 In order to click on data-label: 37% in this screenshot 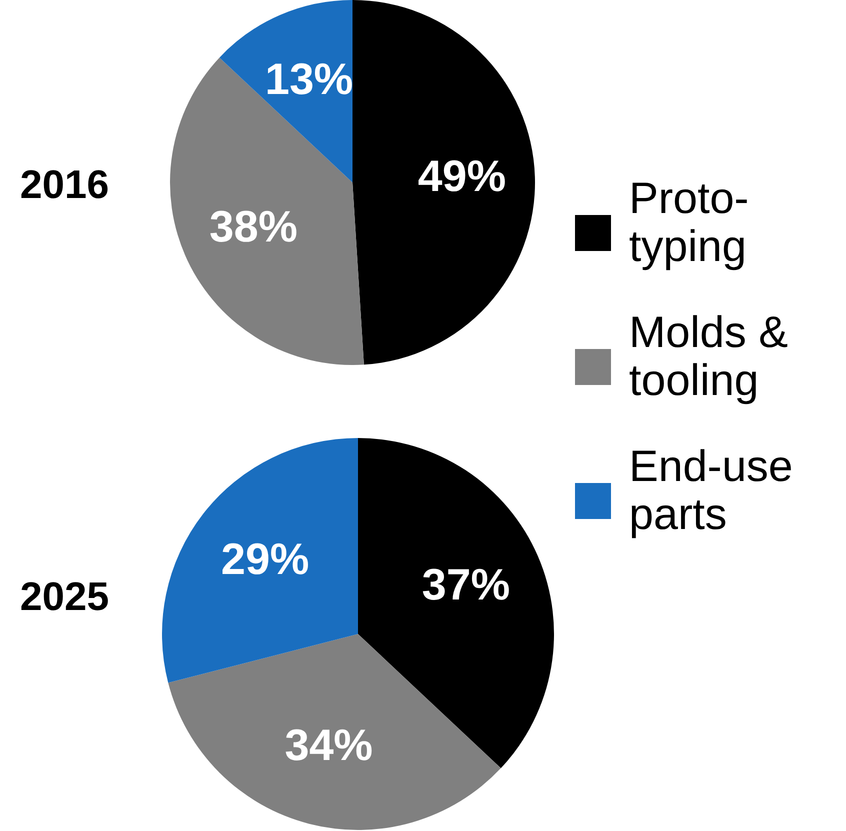, I will do `click(466, 585)`.